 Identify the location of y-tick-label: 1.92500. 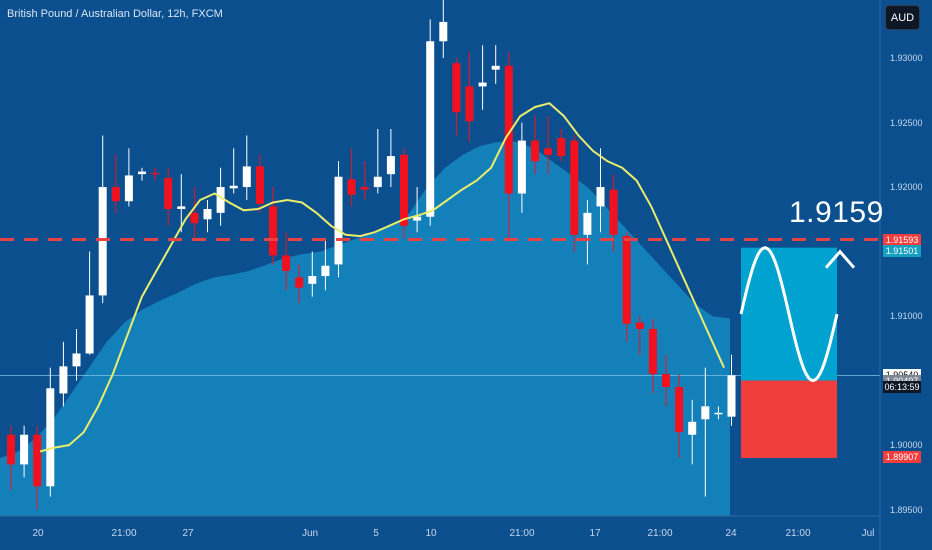
(906, 122).